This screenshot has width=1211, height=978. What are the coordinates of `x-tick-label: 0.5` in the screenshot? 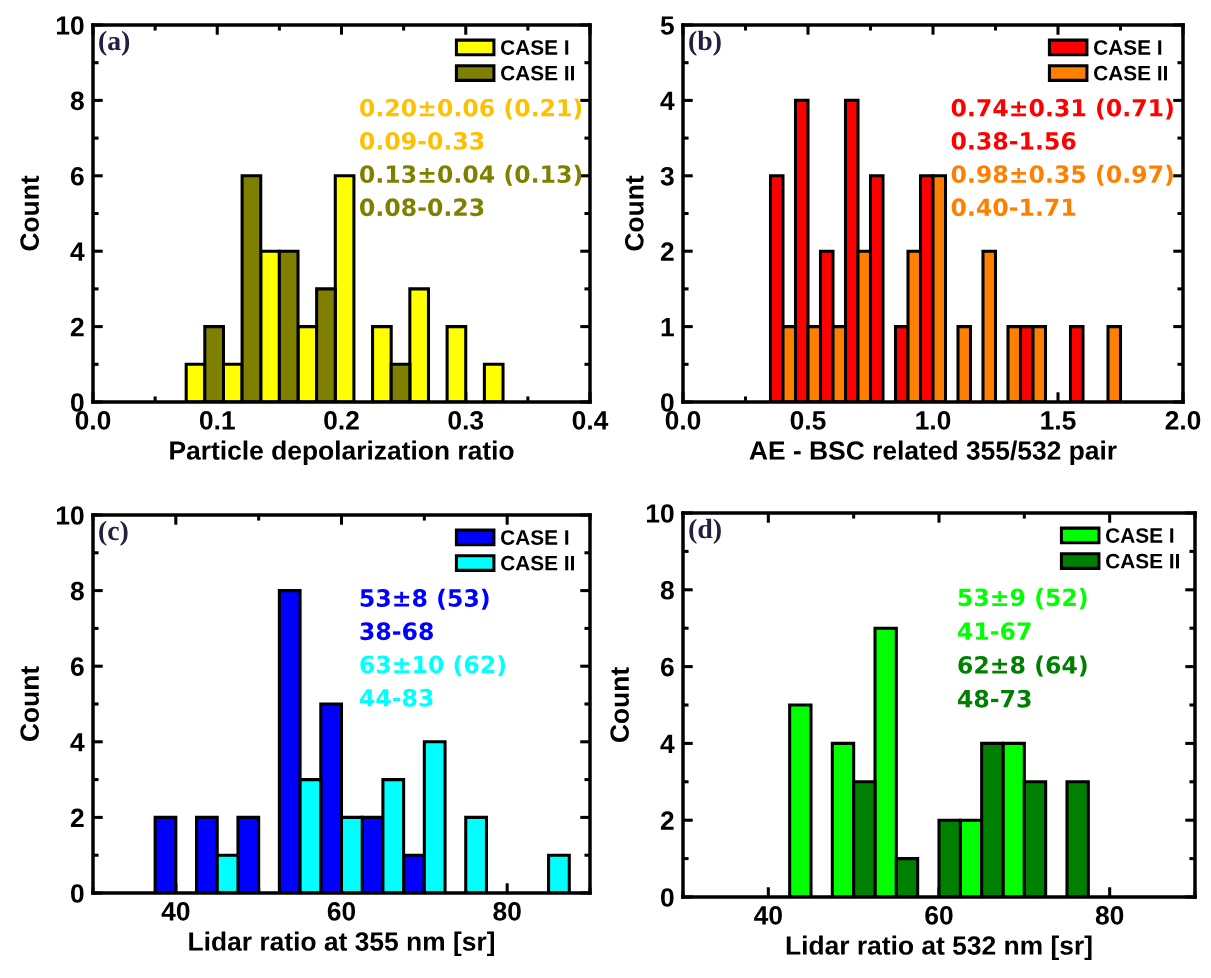 It's located at (808, 420).